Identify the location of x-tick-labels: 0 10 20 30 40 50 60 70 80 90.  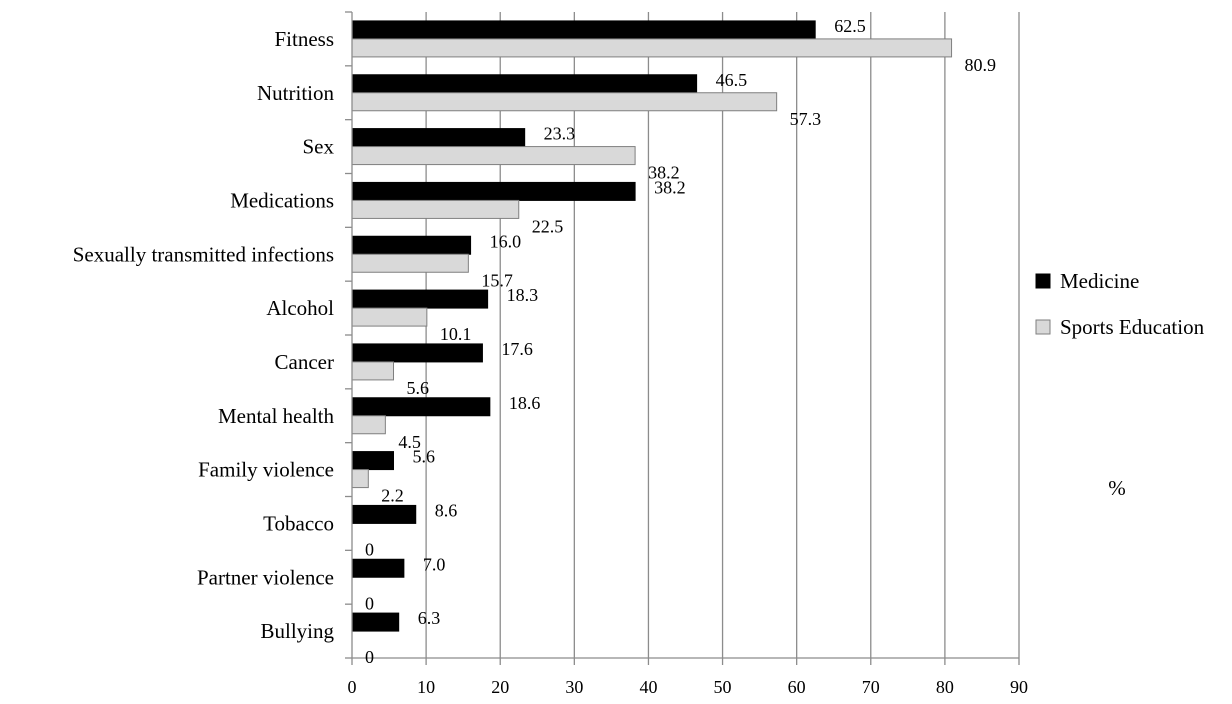
(688, 687).